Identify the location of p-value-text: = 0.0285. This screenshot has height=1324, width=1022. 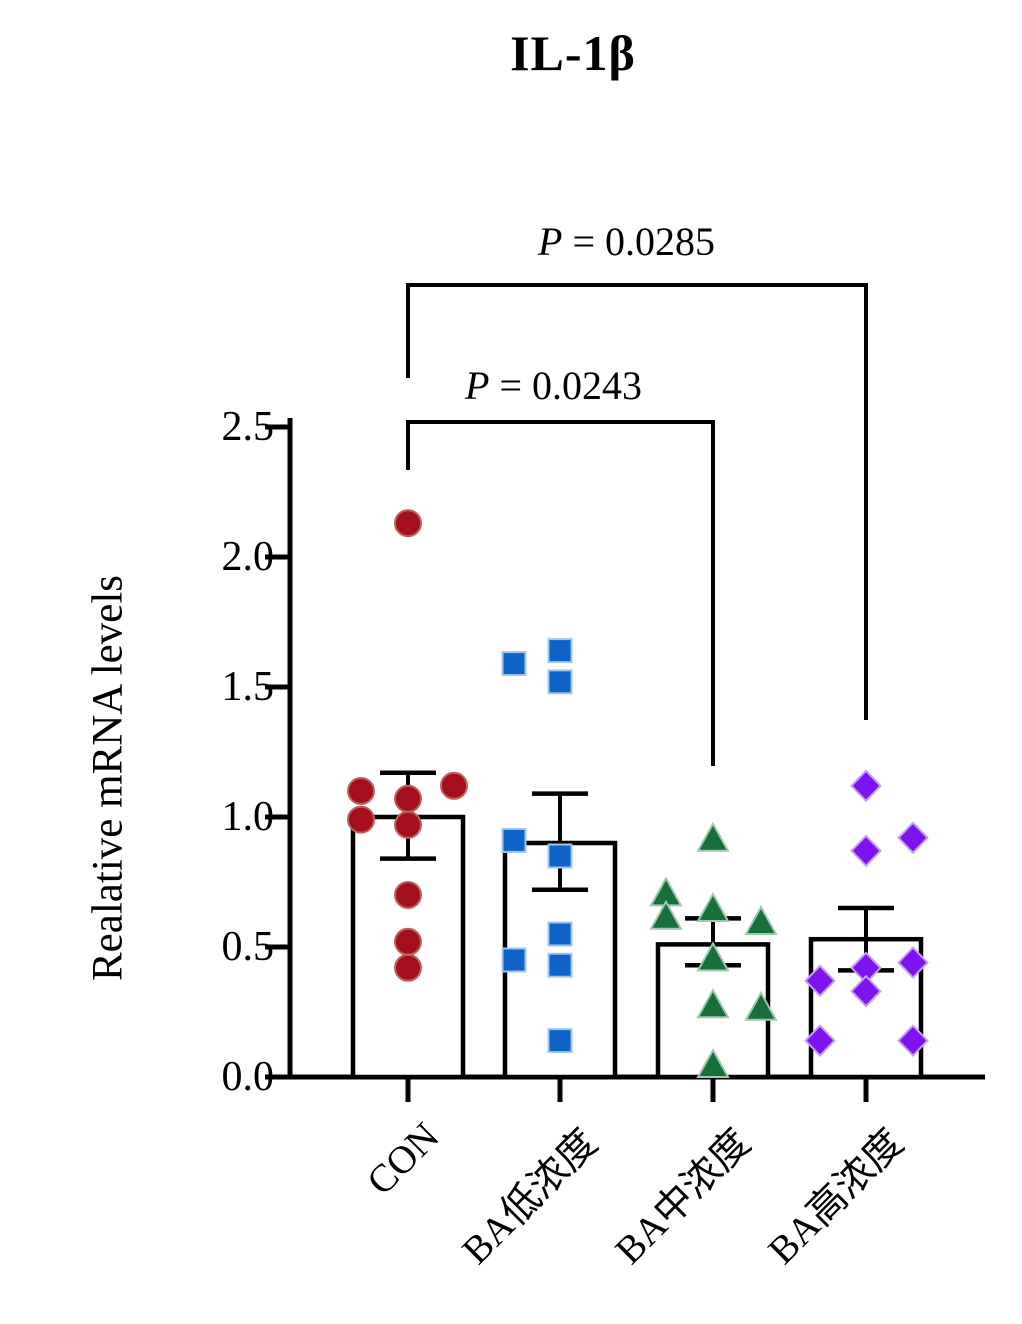
(638, 241).